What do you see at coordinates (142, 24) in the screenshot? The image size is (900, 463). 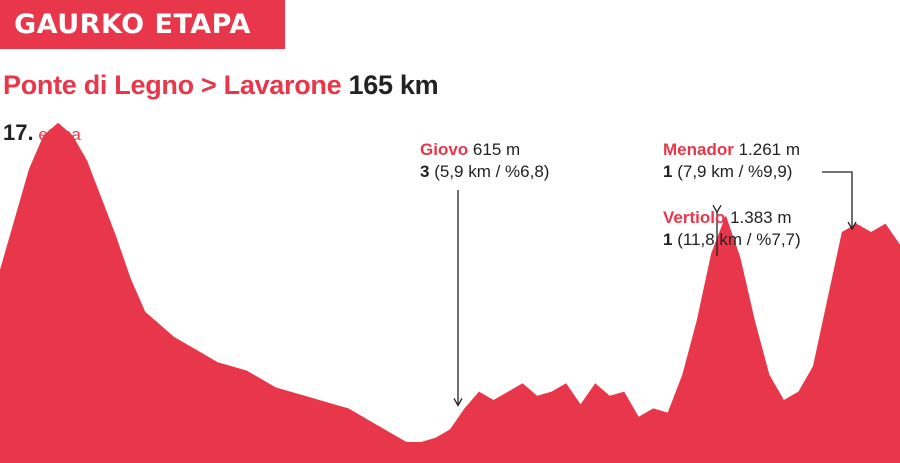 I see `header-badge: GAURKO ETAPA` at bounding box center [142, 24].